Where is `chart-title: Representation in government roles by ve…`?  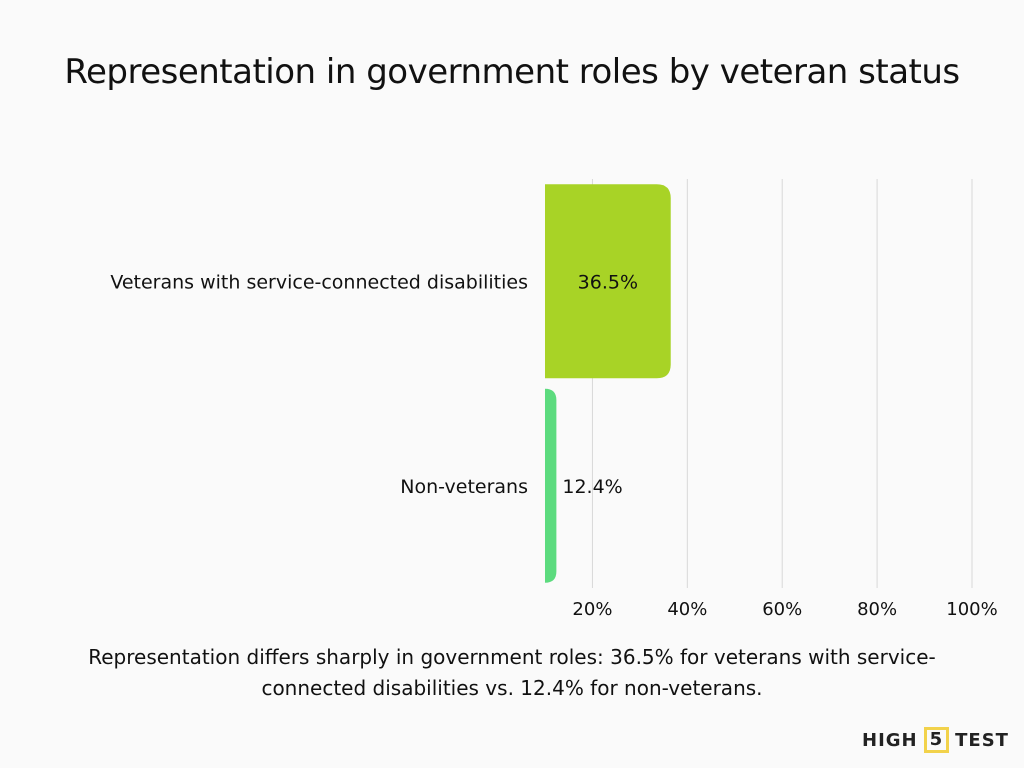
chart-title: Representation in government roles by ve… is located at coordinates (512, 72).